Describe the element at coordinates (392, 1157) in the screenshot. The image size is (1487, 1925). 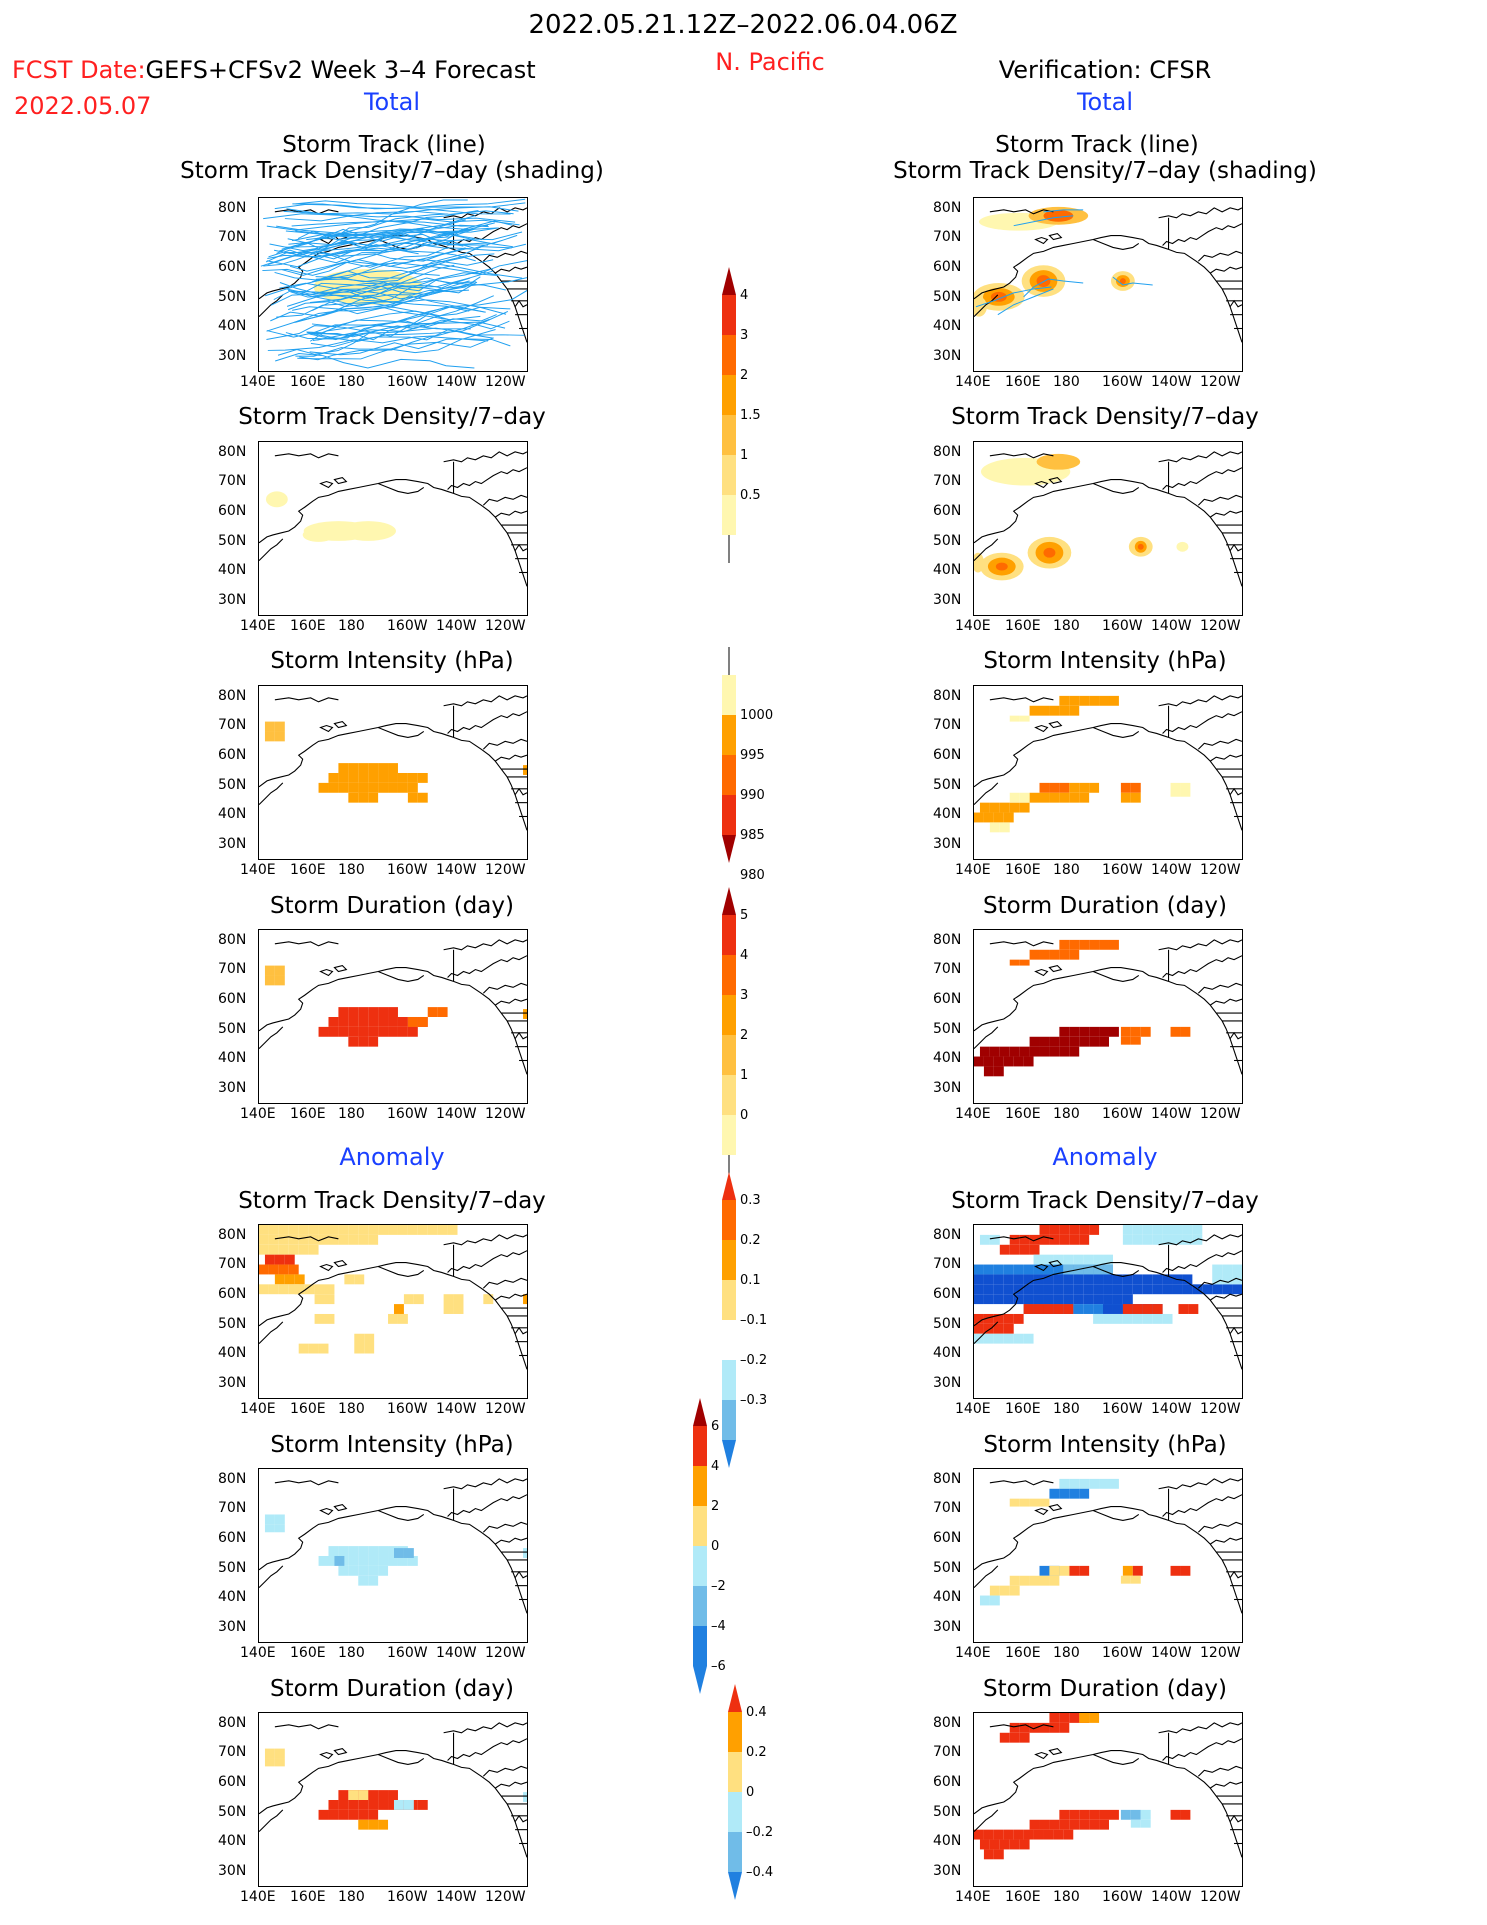
I see `anomaly-label-left: Anomaly` at that location.